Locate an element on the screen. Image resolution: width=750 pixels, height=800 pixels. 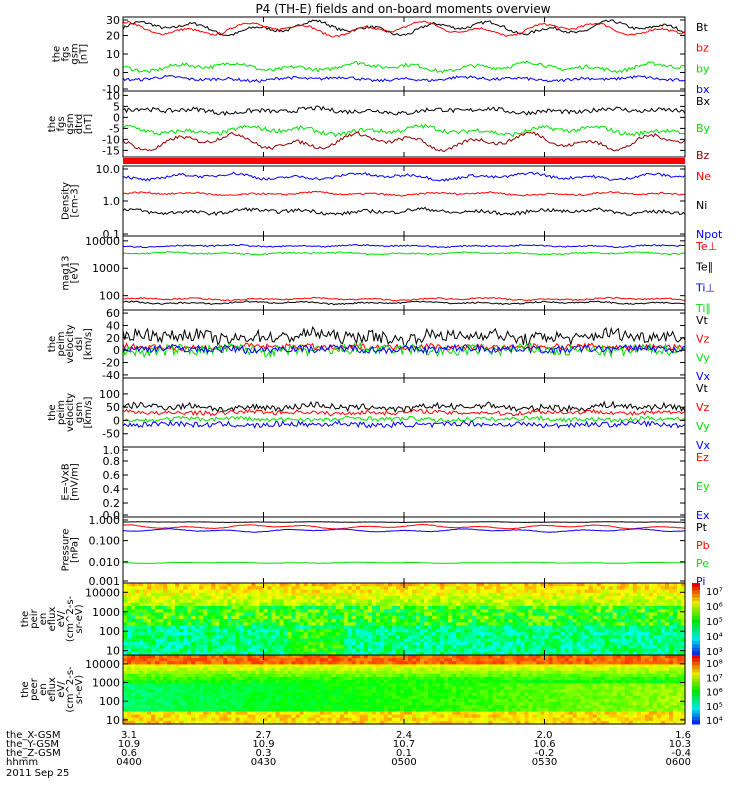
series-line-Vt is located at coordinates (404, 336).